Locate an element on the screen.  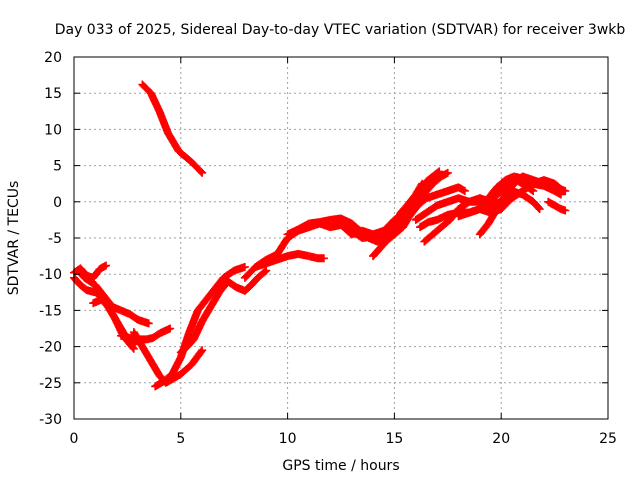
x-tick-label: 20 is located at coordinates (501, 439).